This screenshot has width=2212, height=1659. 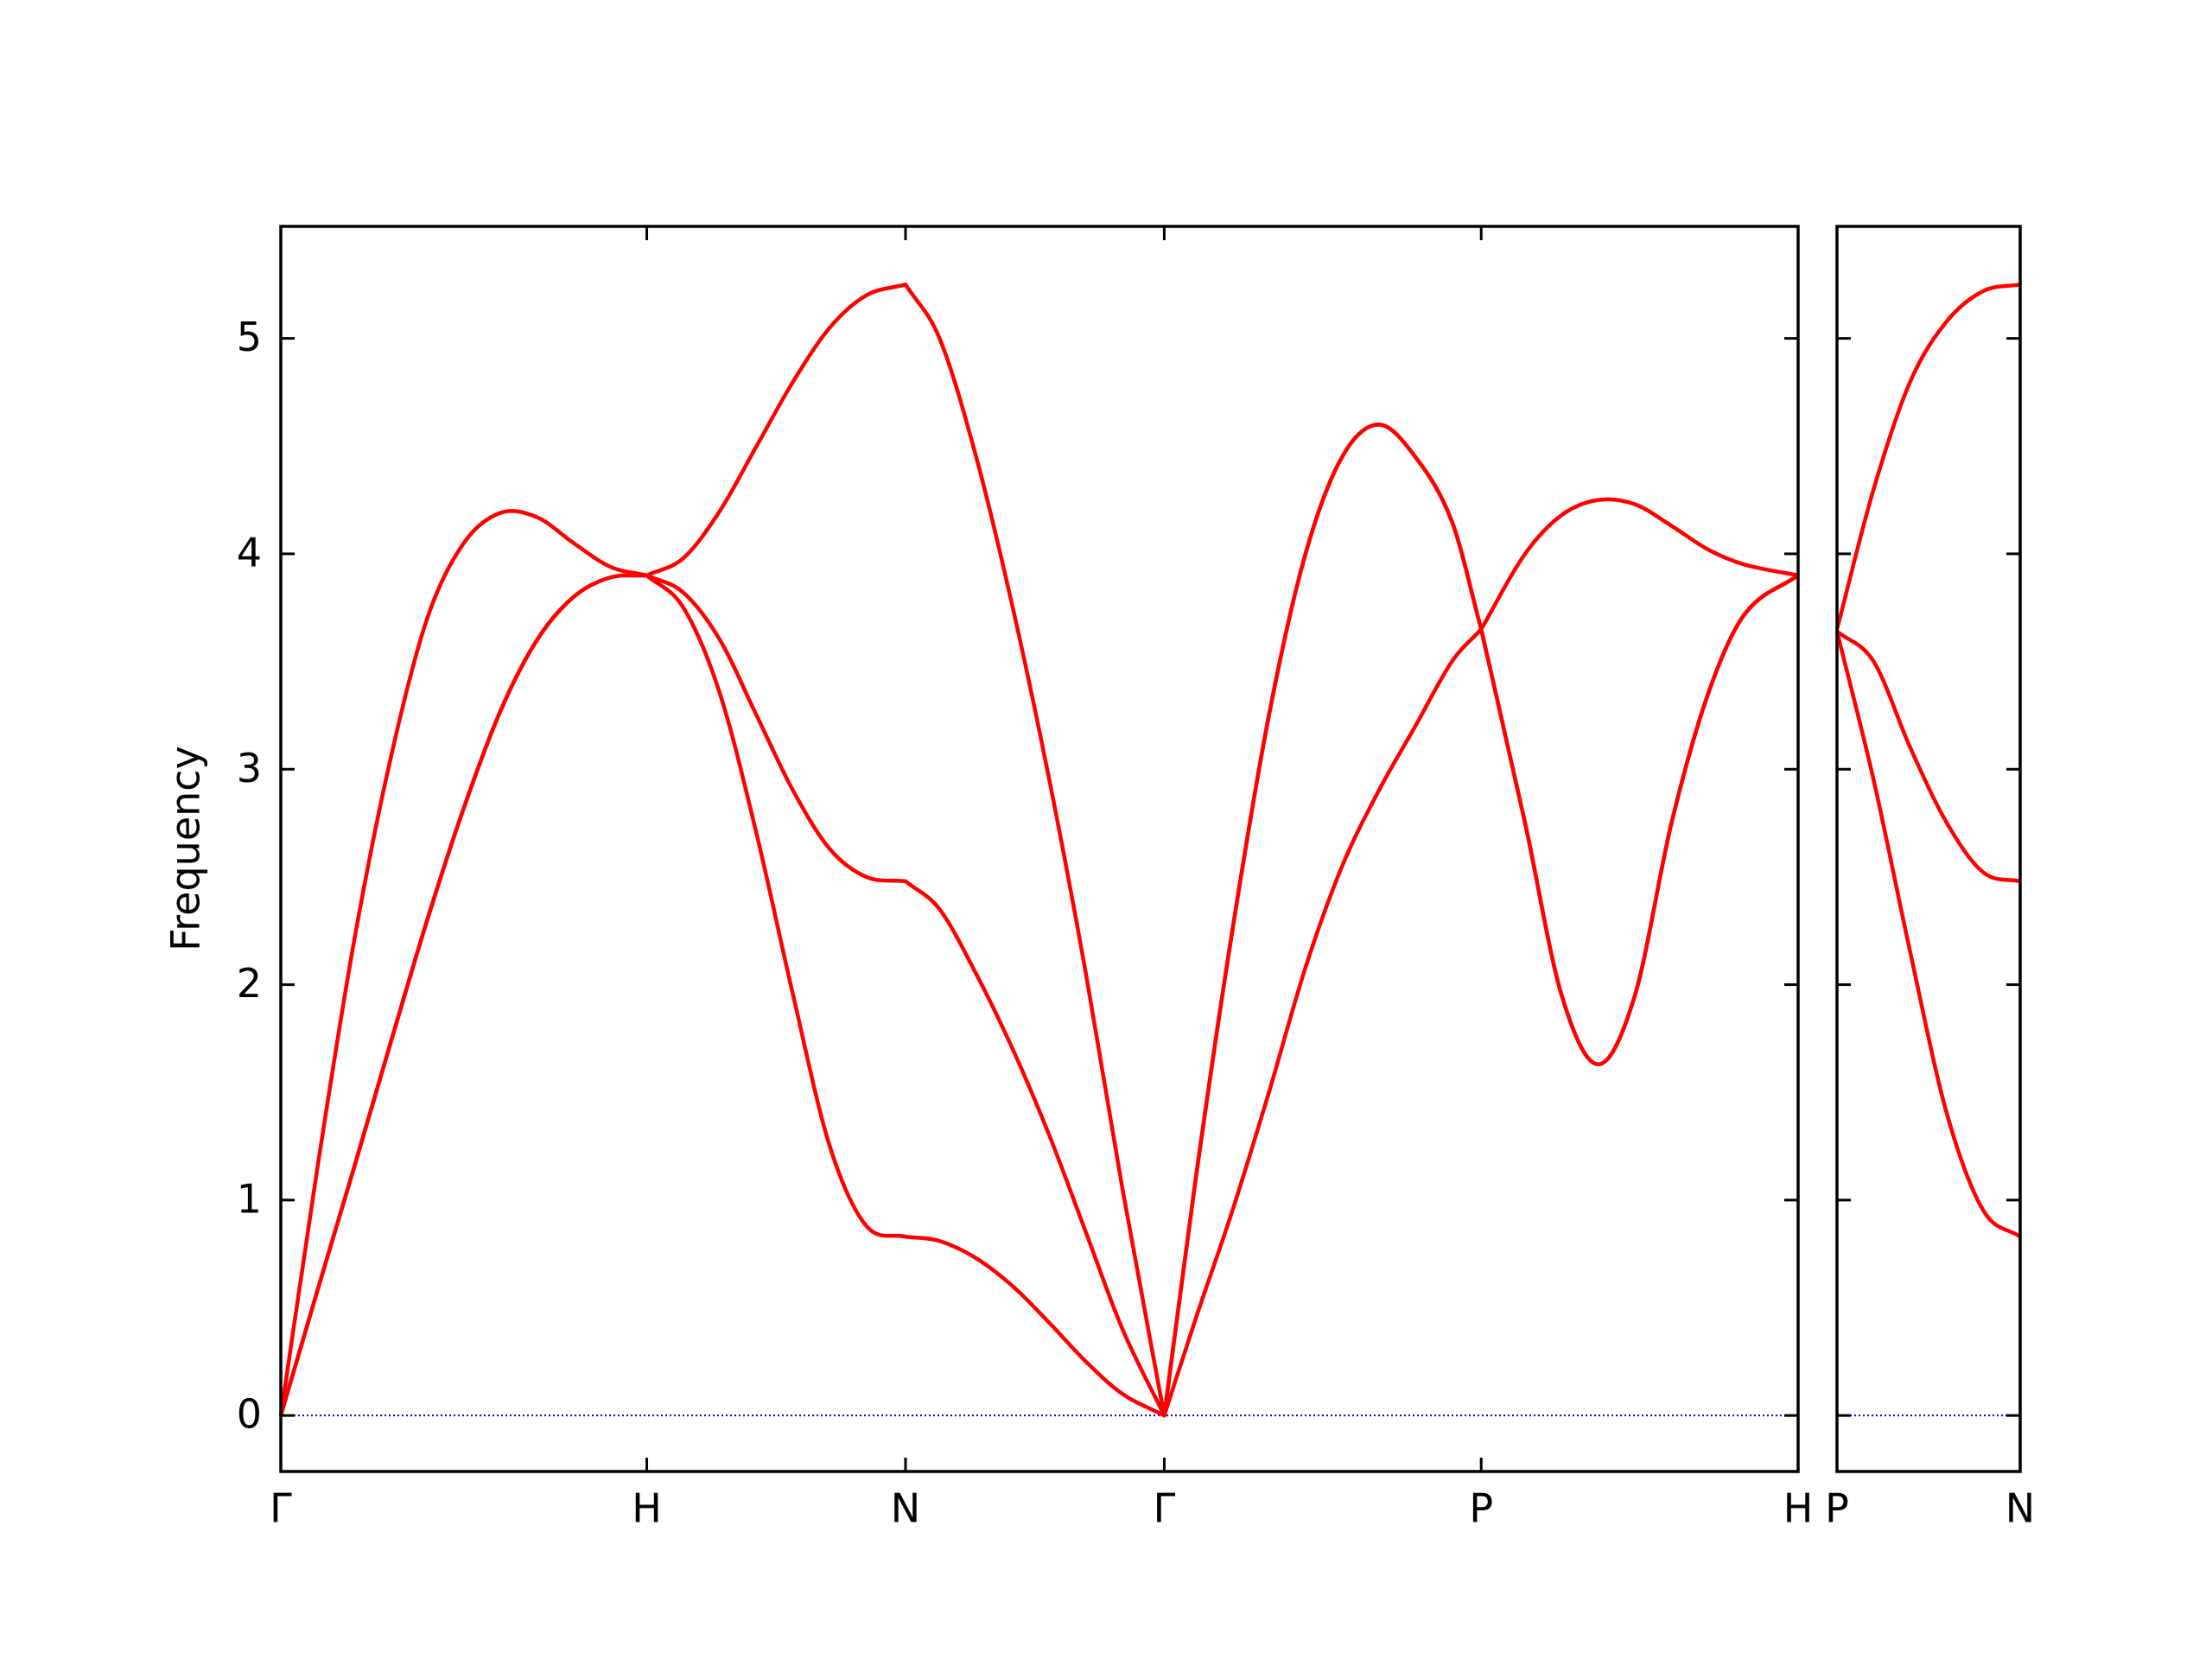 I want to click on y-tick-label: 0, so click(x=249, y=1414).